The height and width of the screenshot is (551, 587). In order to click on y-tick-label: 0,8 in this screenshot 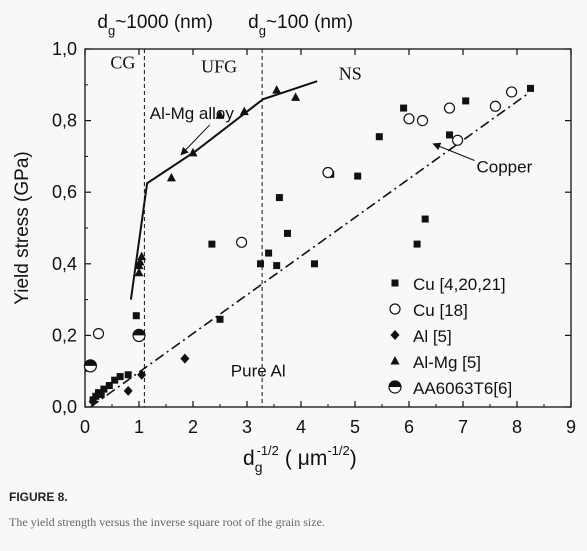, I will do `click(64, 121)`.